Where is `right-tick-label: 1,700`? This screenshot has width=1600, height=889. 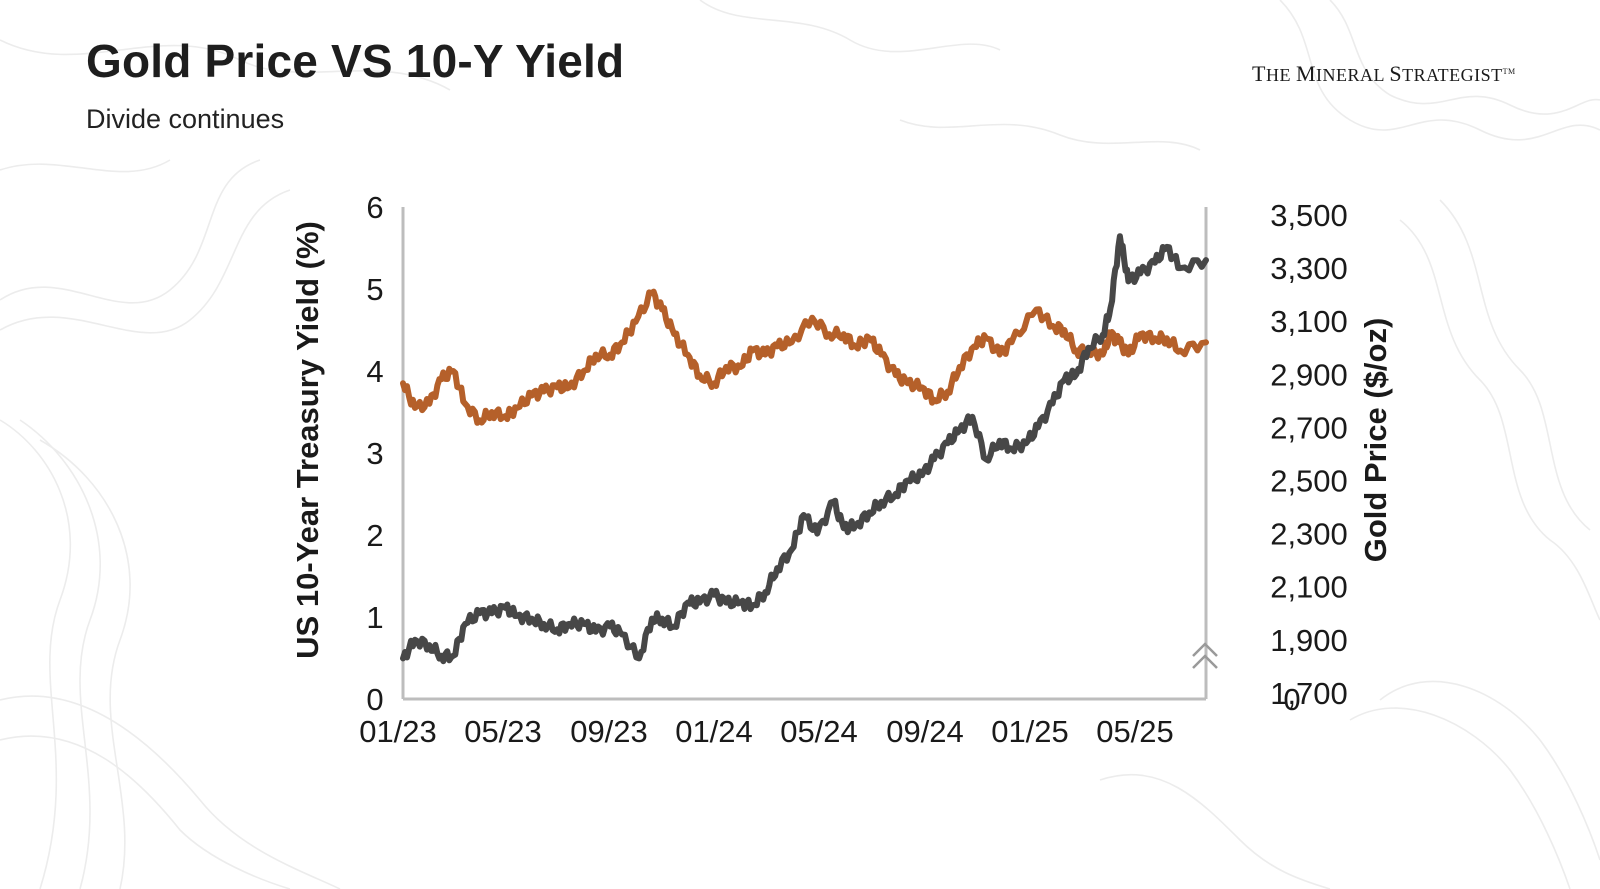
right-tick-label: 1,700 is located at coordinates (1309, 693).